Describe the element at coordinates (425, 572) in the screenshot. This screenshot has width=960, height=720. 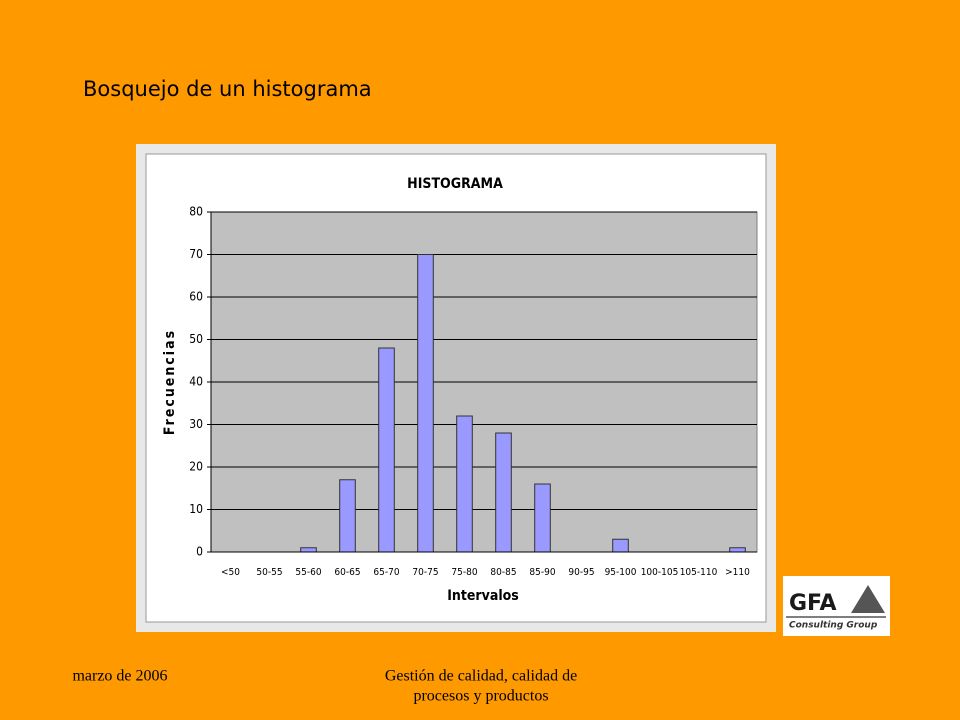
I see `x-tick-label: 70-75` at that location.